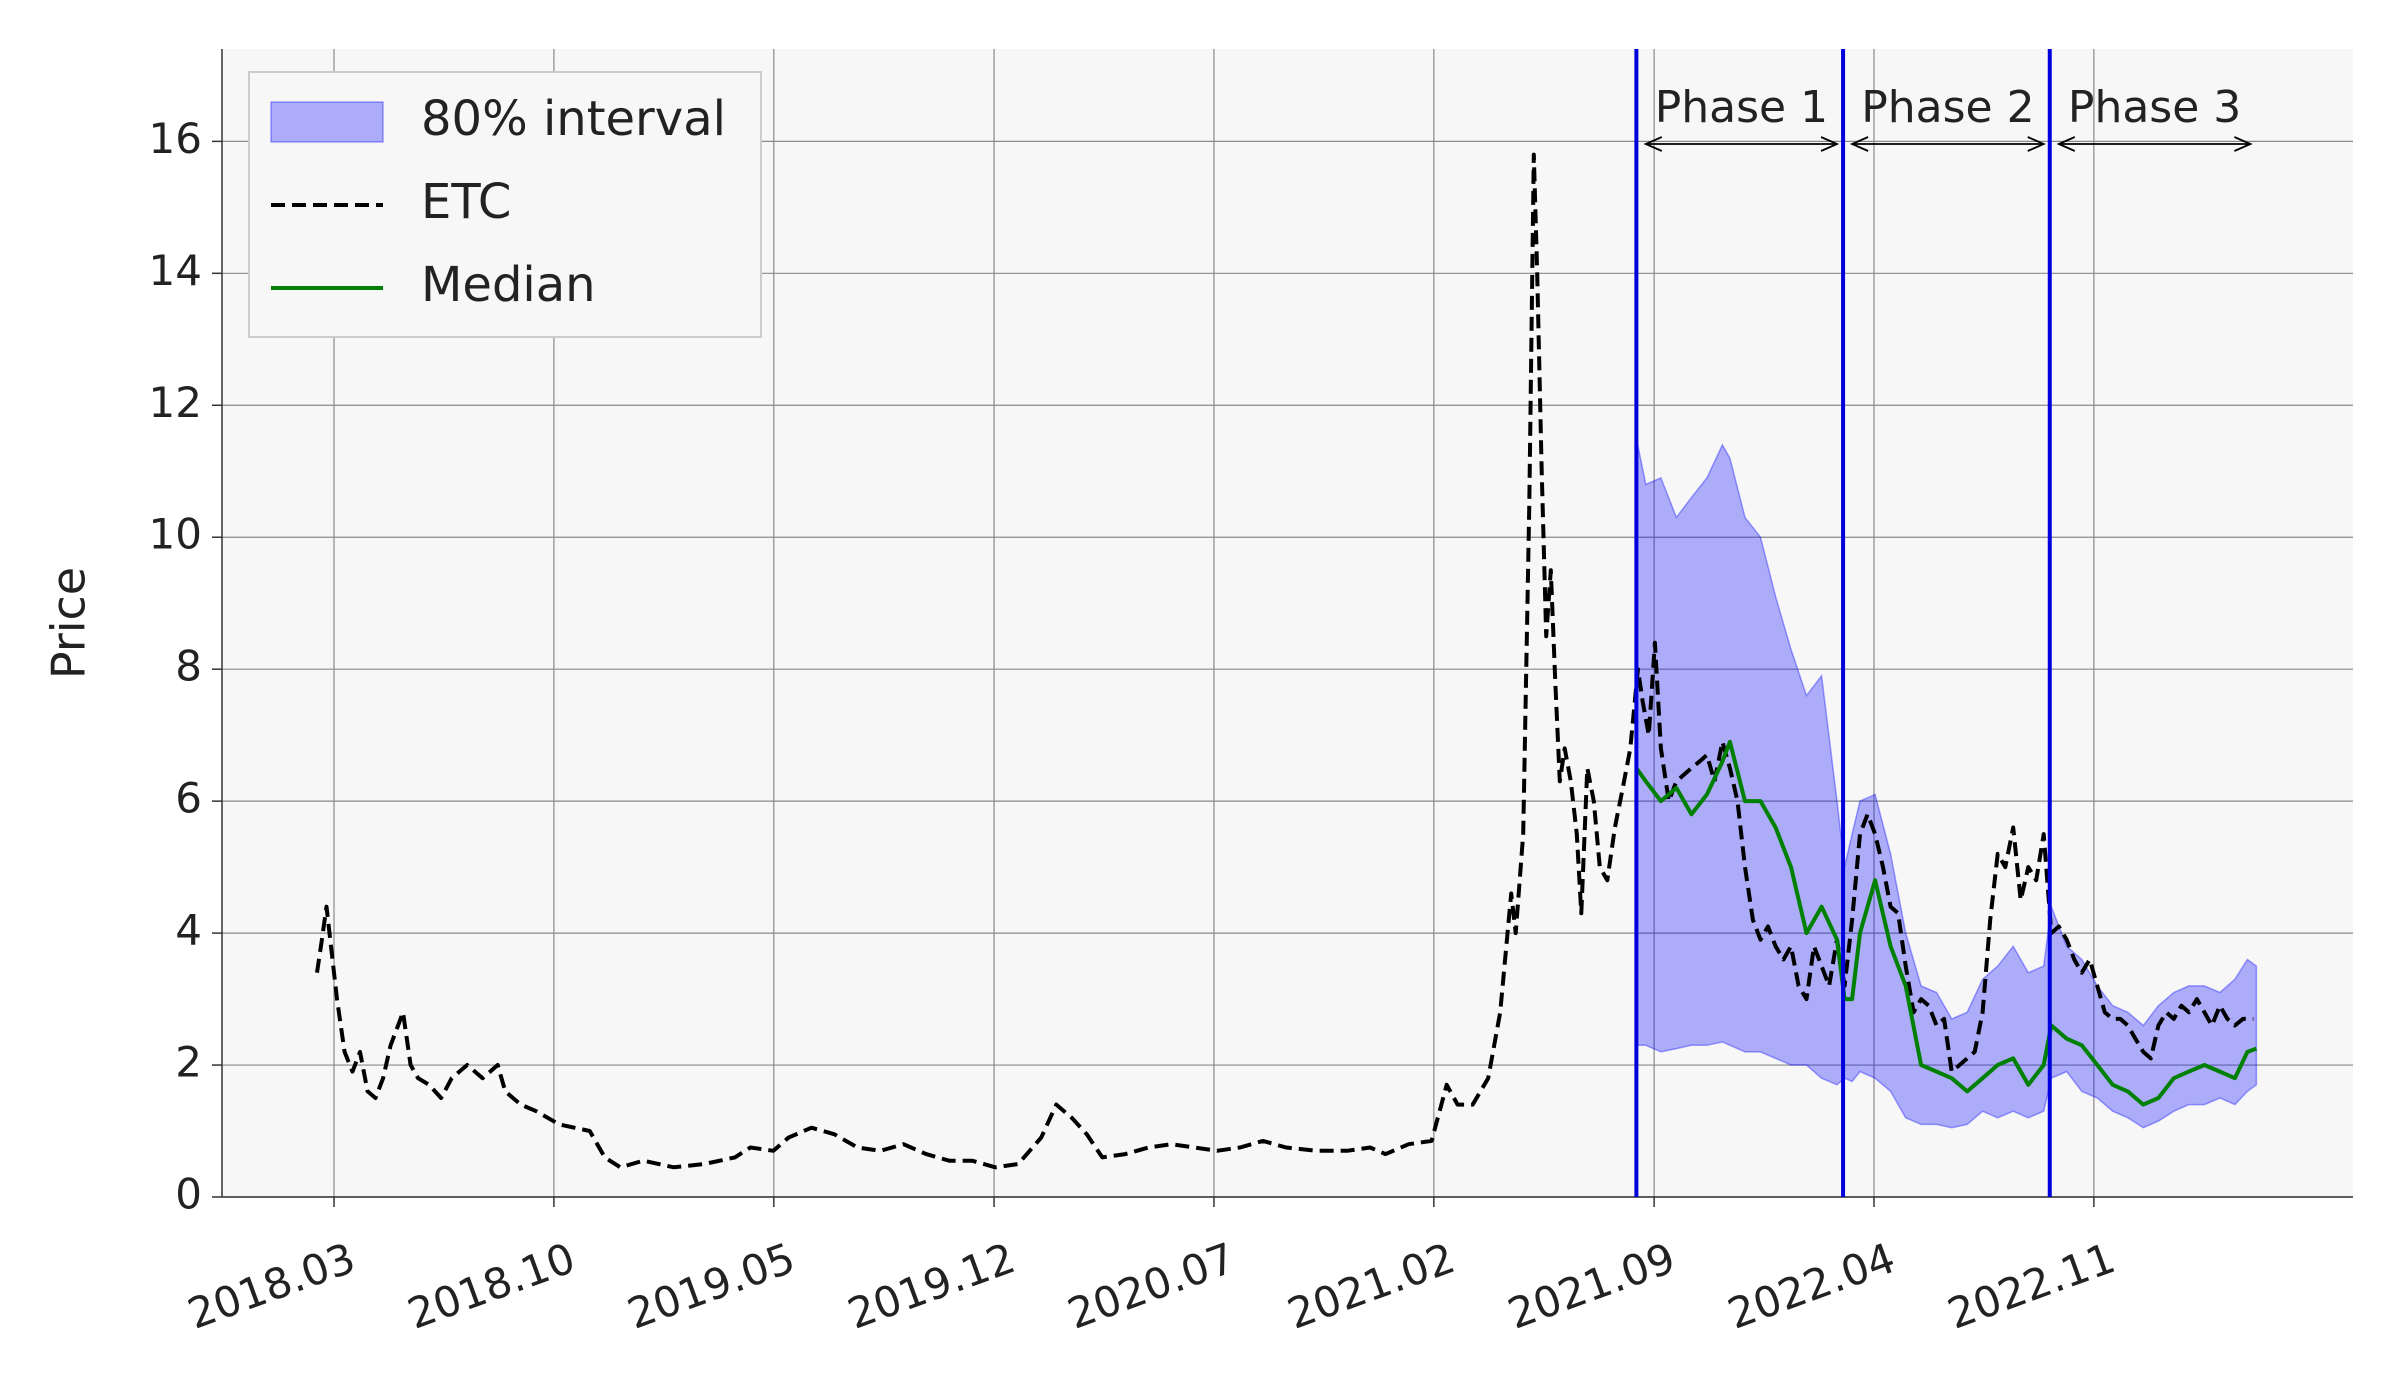 The width and height of the screenshot is (2400, 1400). What do you see at coordinates (931, 1285) in the screenshot?
I see `x-tick-label: 2019.12` at bounding box center [931, 1285].